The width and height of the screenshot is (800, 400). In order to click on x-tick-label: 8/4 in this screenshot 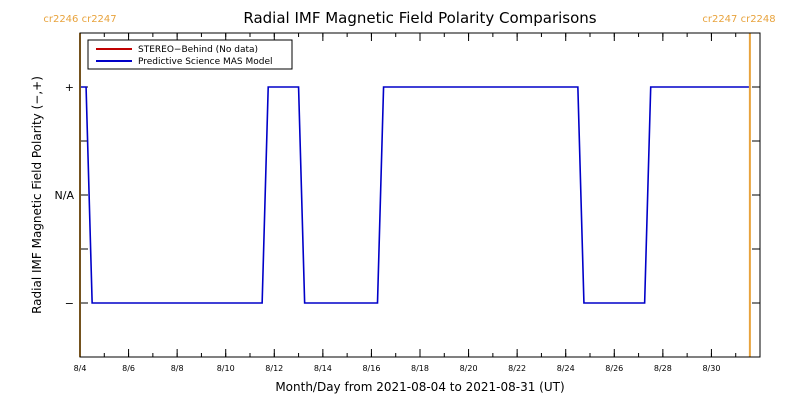, I will do `click(80, 368)`.